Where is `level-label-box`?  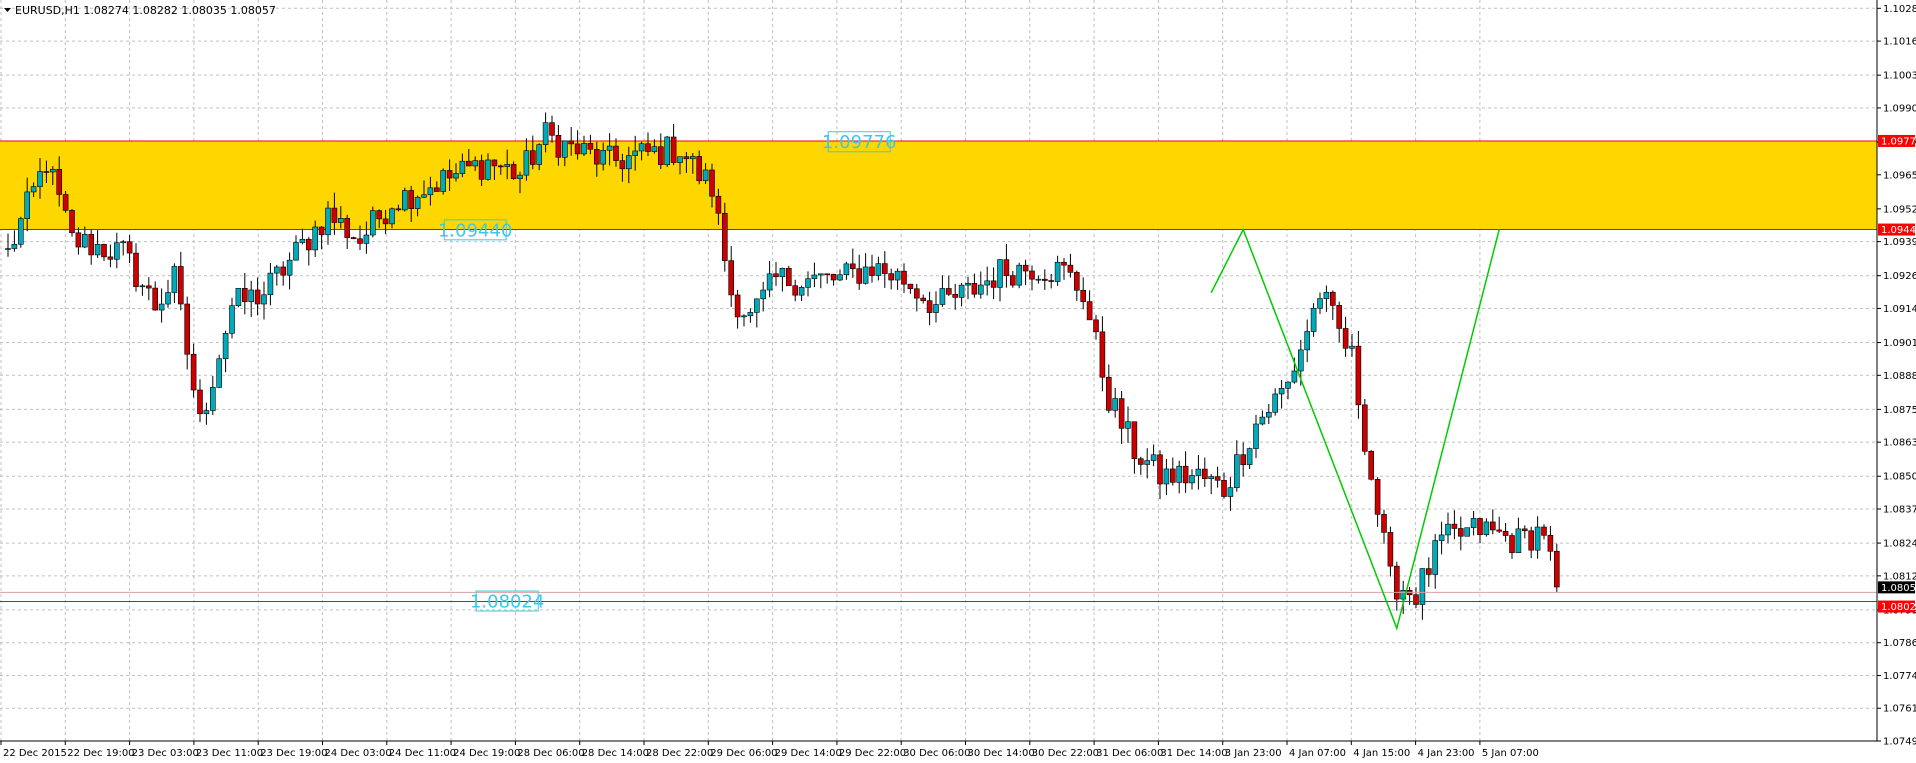 level-label-box is located at coordinates (507, 601).